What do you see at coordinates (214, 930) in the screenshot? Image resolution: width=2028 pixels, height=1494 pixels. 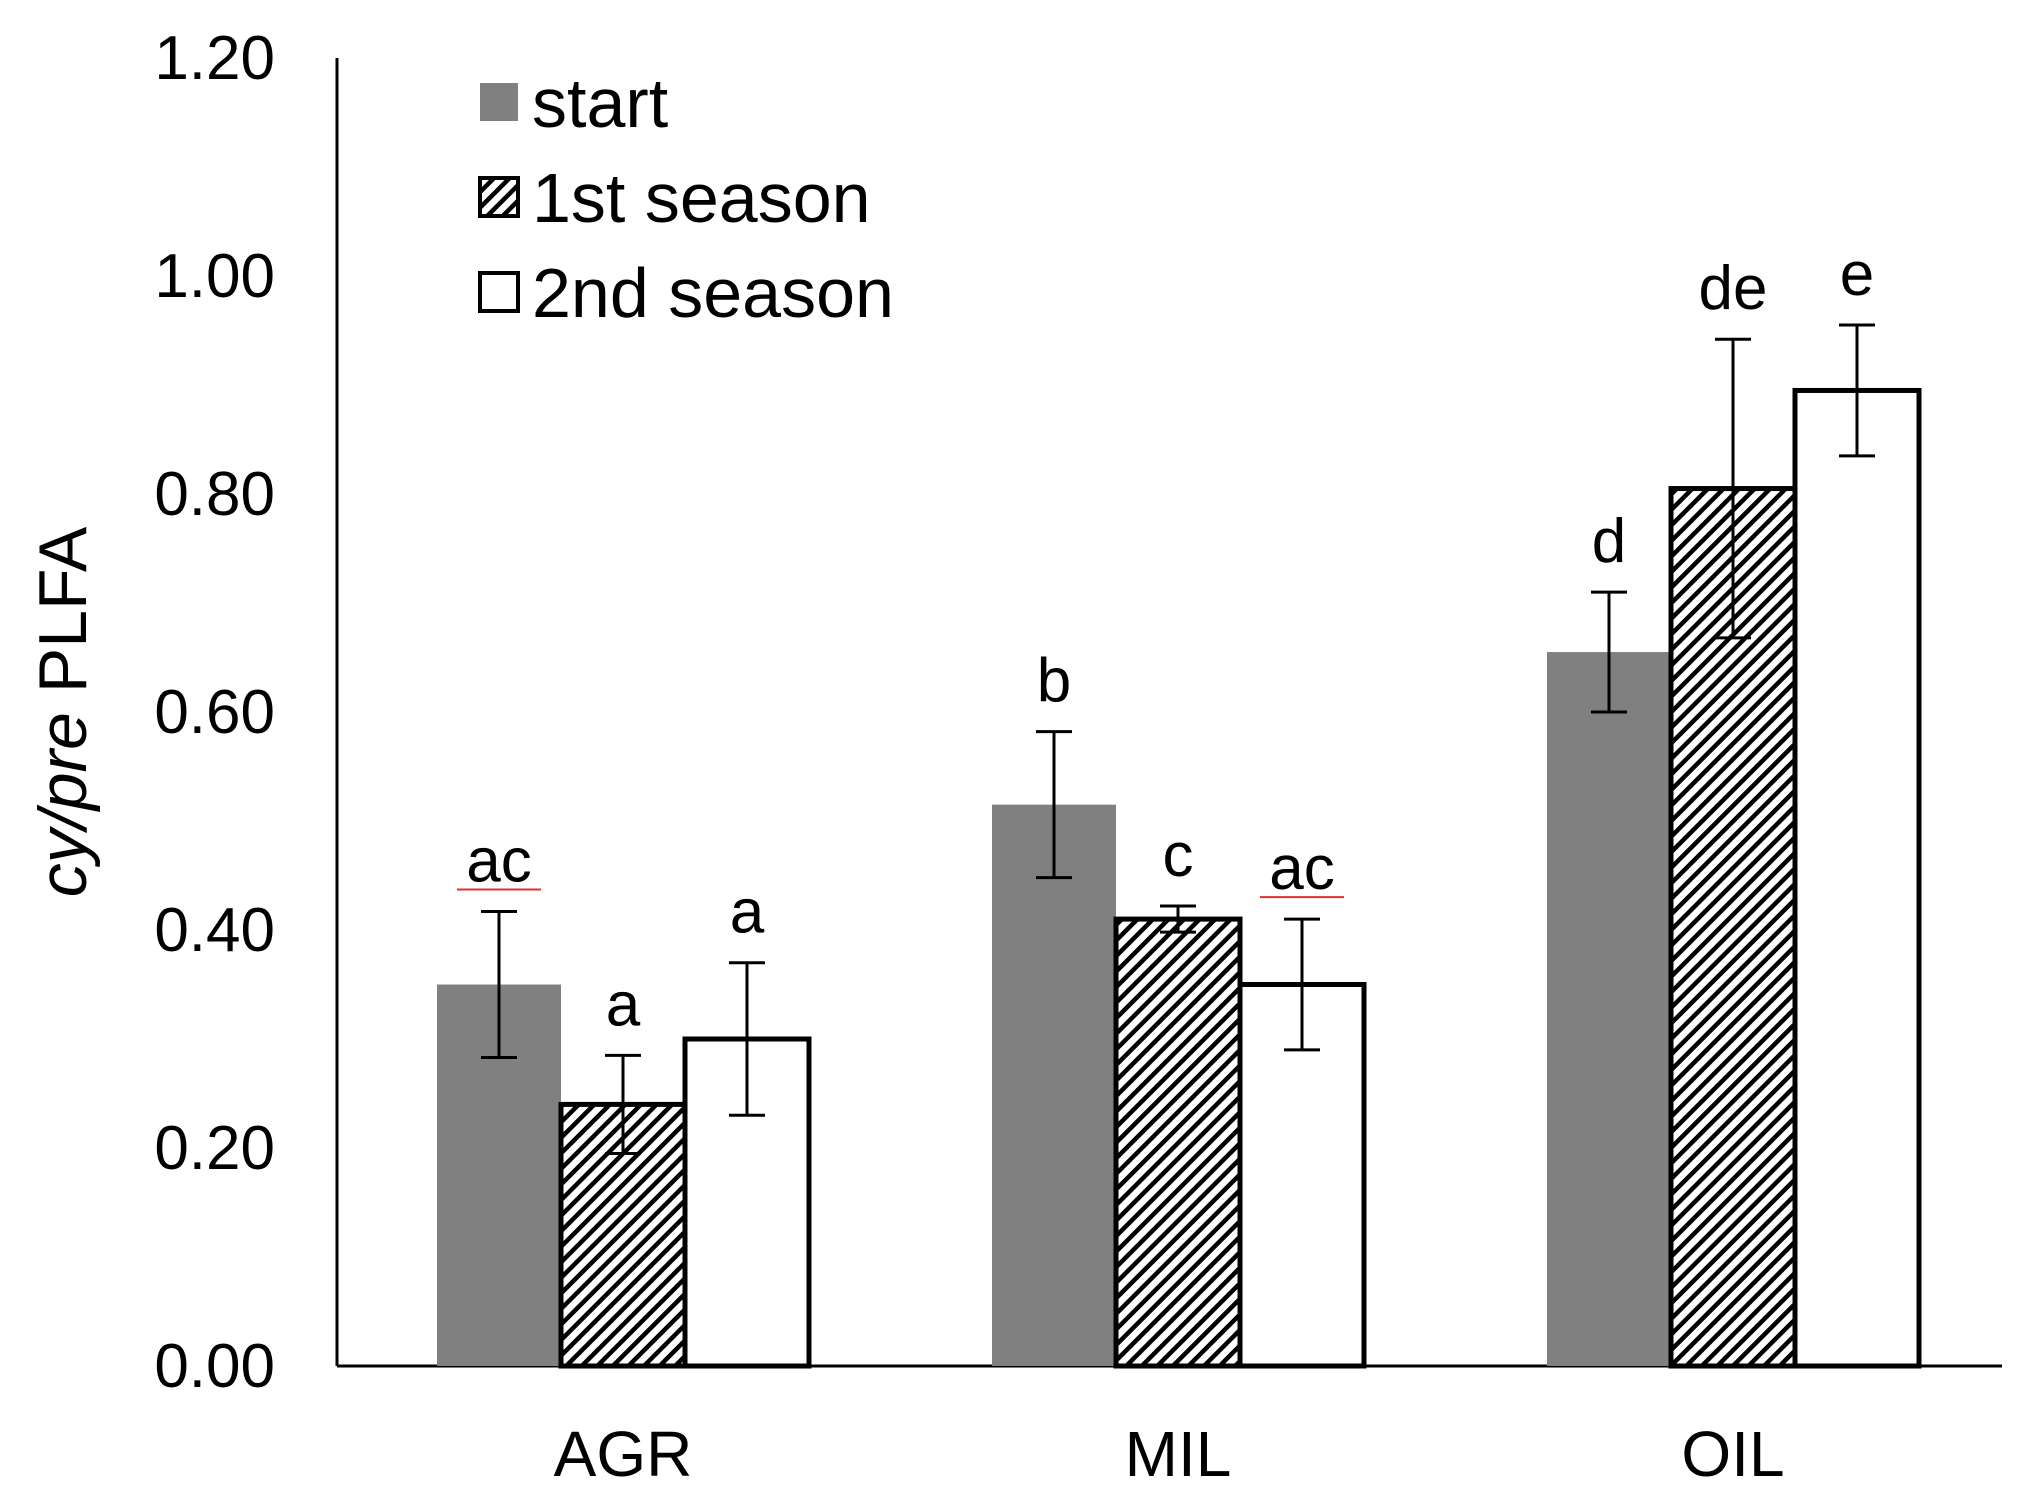 I see `y-tick-label: 0.40` at bounding box center [214, 930].